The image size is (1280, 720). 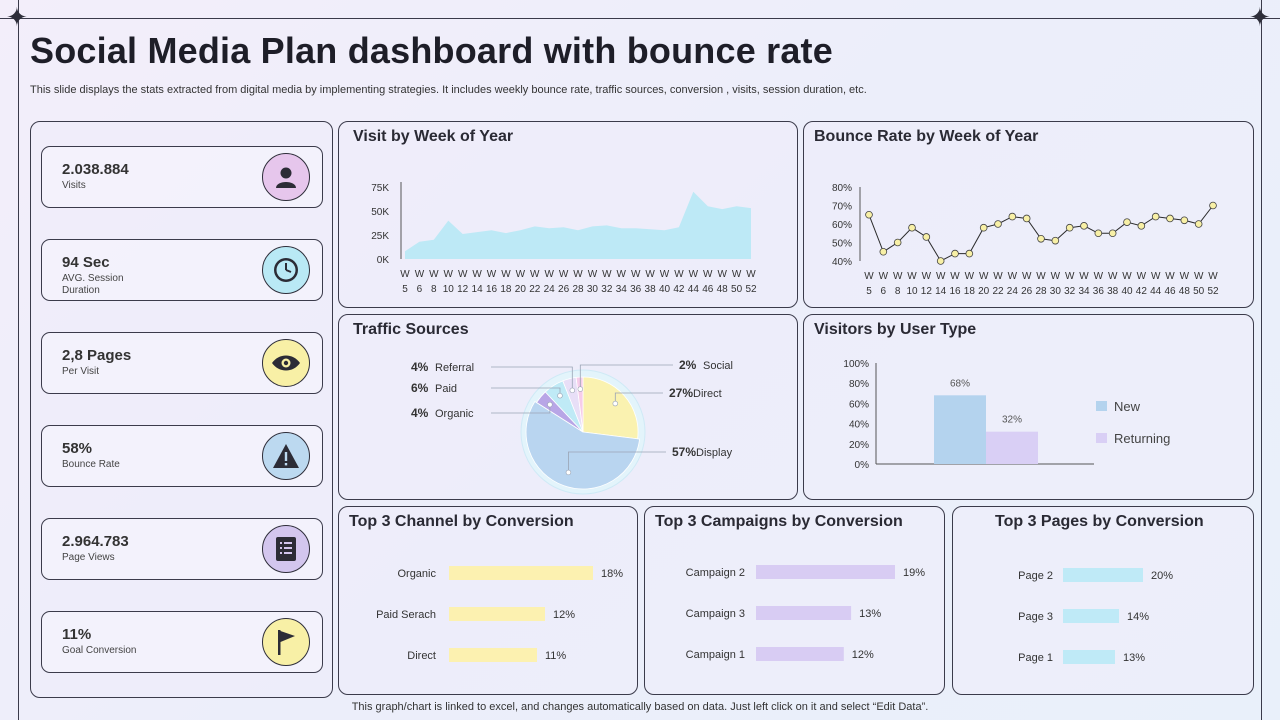 What do you see at coordinates (1170, 291) in the screenshot?
I see `x-tick-label-number: 46` at bounding box center [1170, 291].